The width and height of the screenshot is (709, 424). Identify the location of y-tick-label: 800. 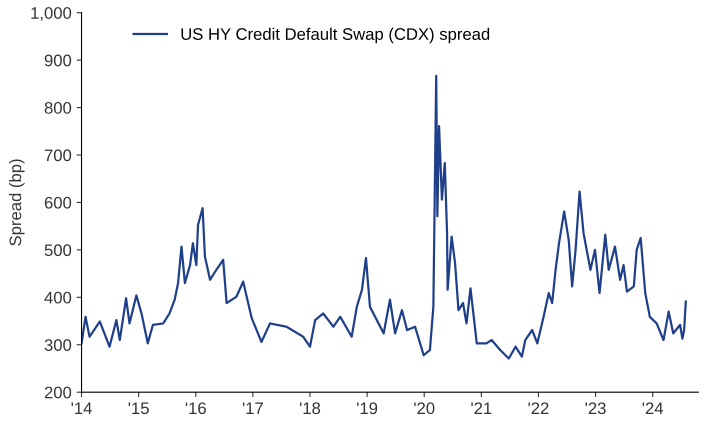
(58, 108).